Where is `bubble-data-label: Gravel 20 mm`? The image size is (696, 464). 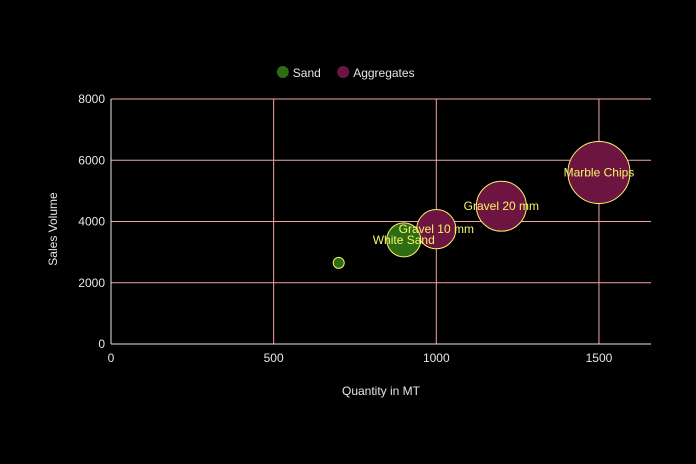
bubble-data-label: Gravel 20 mm is located at coordinates (501, 206).